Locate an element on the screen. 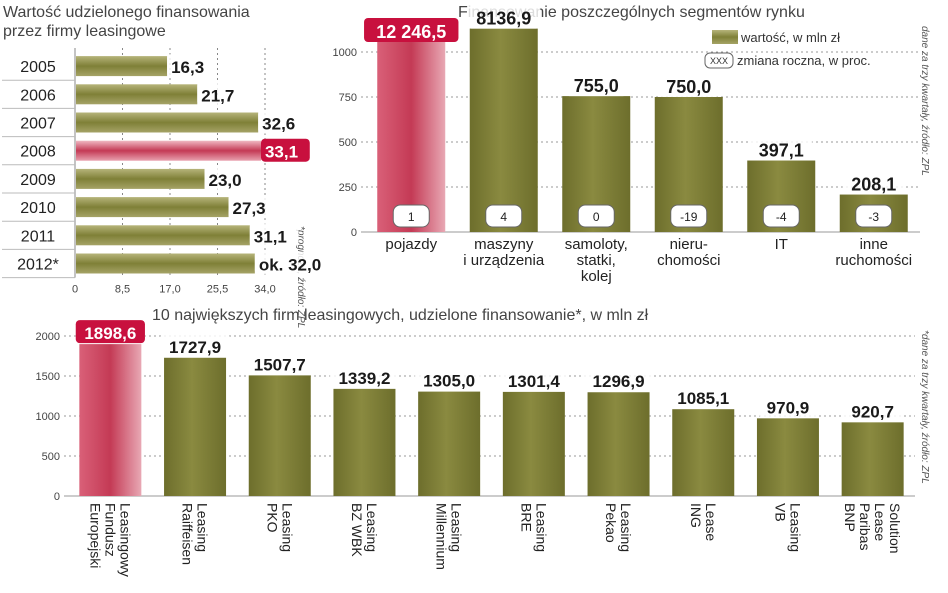 This screenshot has height=593, width=948. chart2-change-label: 4 is located at coordinates (503, 217).